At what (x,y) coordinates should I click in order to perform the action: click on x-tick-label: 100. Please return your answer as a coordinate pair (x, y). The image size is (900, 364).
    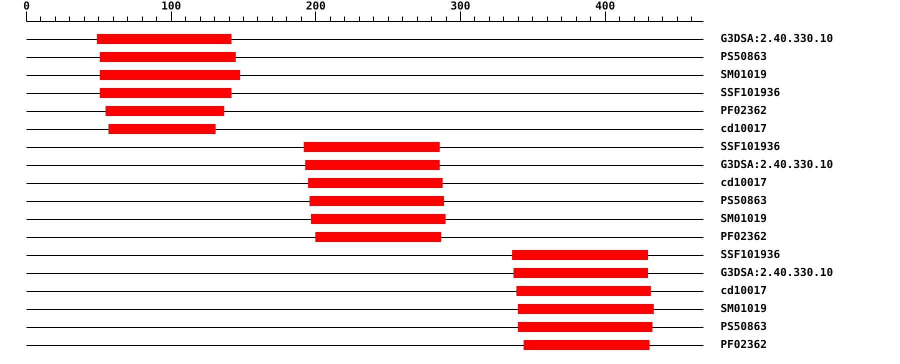
    Looking at the image, I should click on (171, 6).